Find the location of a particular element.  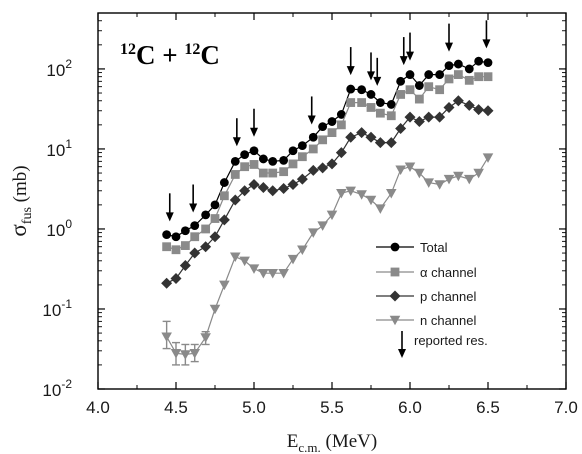

y-tick-label: 10⁰ is located at coordinates (59, 228).